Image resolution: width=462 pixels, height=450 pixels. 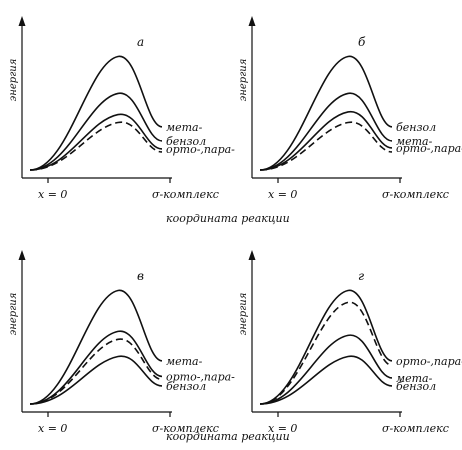 What do you see at coordinates (414, 141) in the screenshot?
I see `series-label-2: мета-` at bounding box center [414, 141].